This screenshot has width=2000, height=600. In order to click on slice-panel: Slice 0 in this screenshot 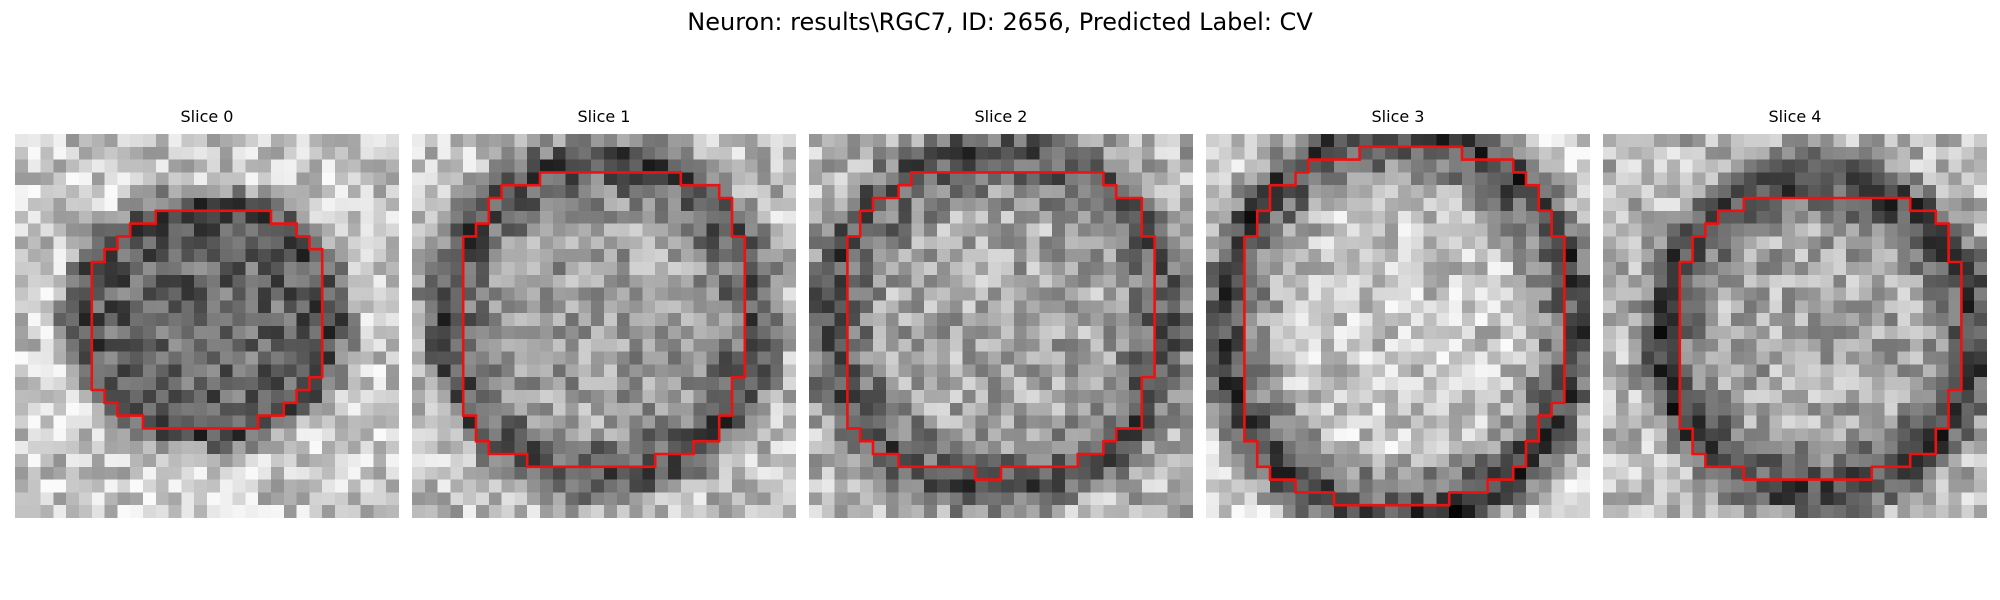, I will do `click(207, 313)`.